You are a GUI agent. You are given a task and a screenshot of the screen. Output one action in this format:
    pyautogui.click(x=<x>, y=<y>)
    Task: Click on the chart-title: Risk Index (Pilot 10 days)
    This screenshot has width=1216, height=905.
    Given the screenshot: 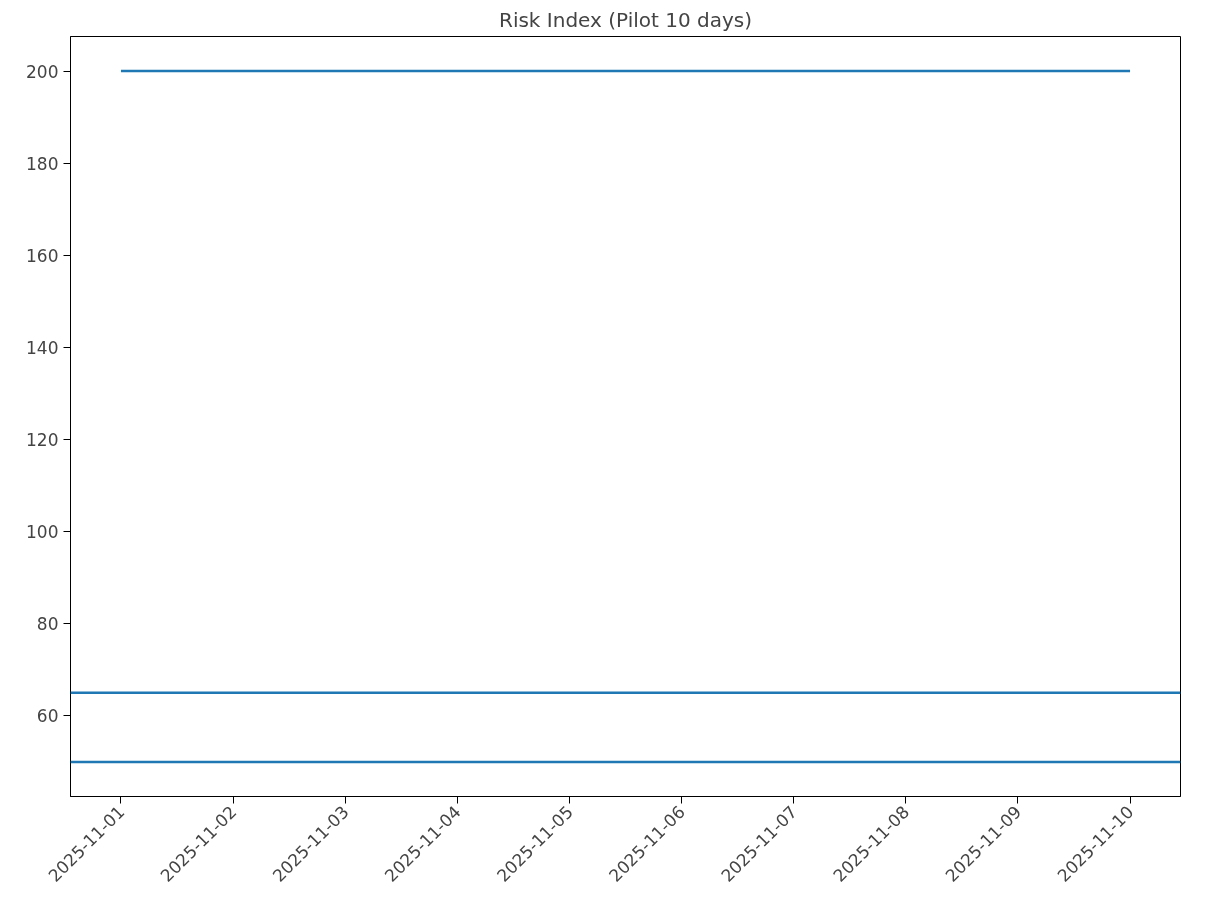 What is the action you would take?
    pyautogui.click(x=625, y=19)
    